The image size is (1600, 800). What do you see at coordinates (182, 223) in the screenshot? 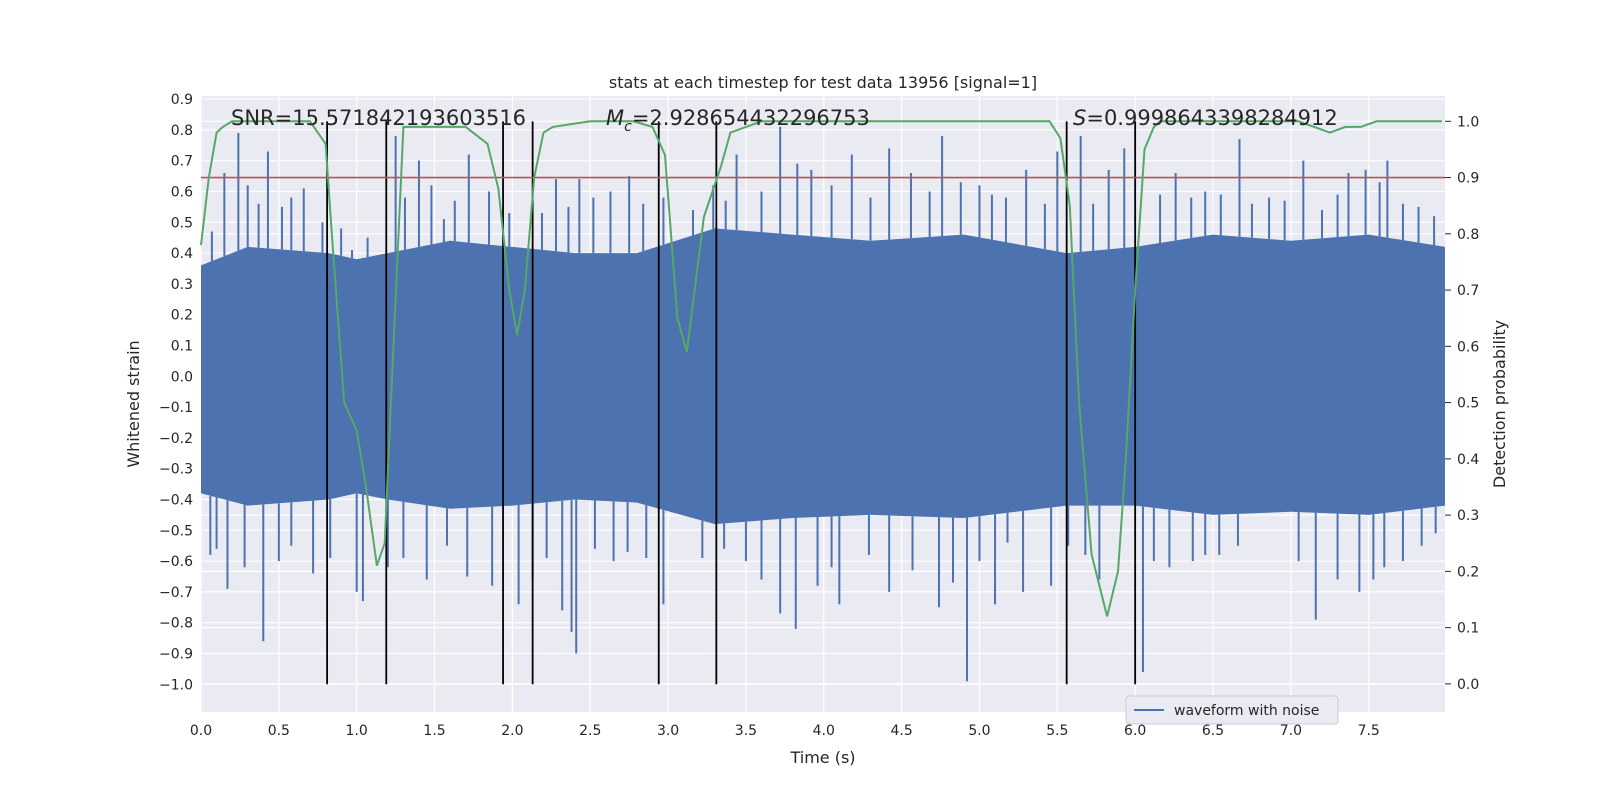
I see `y-tick-label-left: 0.5` at bounding box center [182, 223].